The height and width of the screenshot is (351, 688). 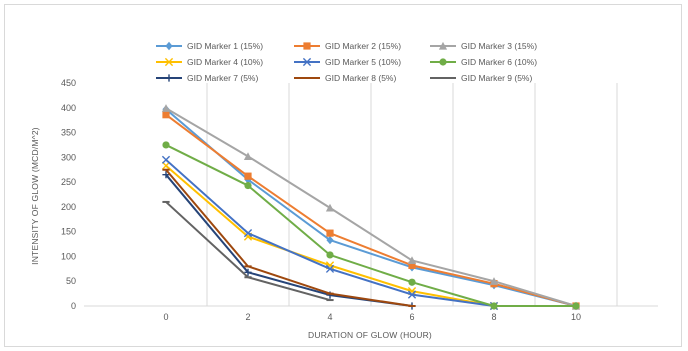 What do you see at coordinates (68, 207) in the screenshot?
I see `y-tick-label: 200` at bounding box center [68, 207].